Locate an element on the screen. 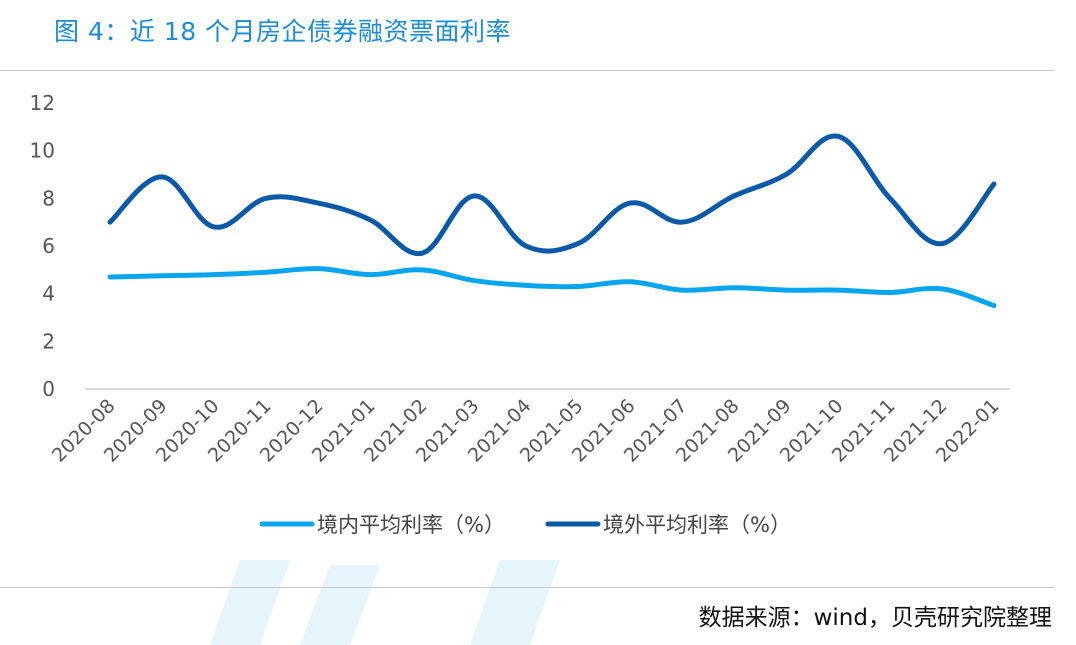 Image resolution: width=1076 pixels, height=645 pixels. source-note: 数据来源：wind，贝壳研究院整理 is located at coordinates (875, 618).